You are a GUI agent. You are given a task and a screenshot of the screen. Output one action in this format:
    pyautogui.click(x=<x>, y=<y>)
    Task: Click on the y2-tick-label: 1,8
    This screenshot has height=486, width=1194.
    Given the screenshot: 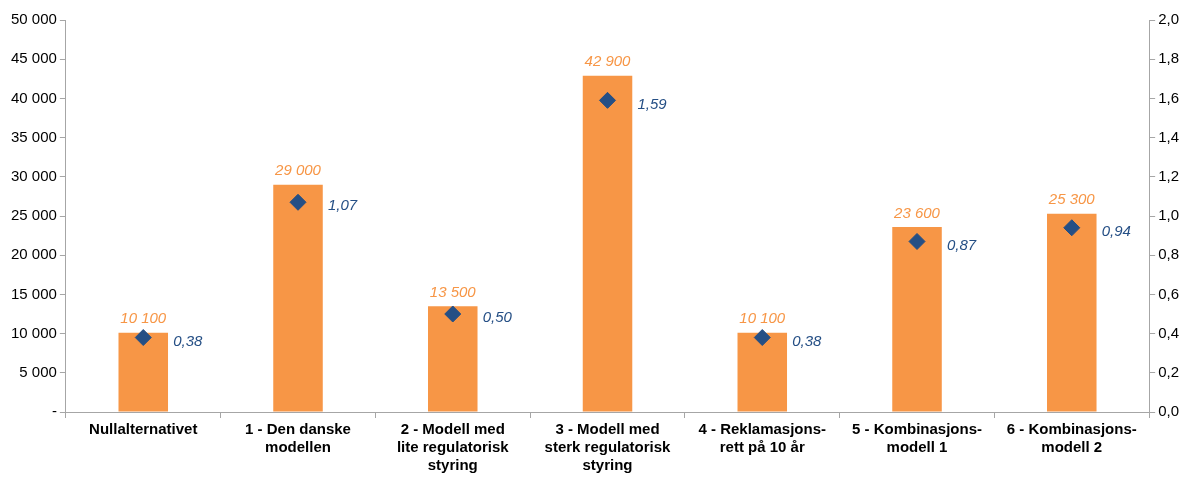 What is the action you would take?
    pyautogui.click(x=1169, y=58)
    